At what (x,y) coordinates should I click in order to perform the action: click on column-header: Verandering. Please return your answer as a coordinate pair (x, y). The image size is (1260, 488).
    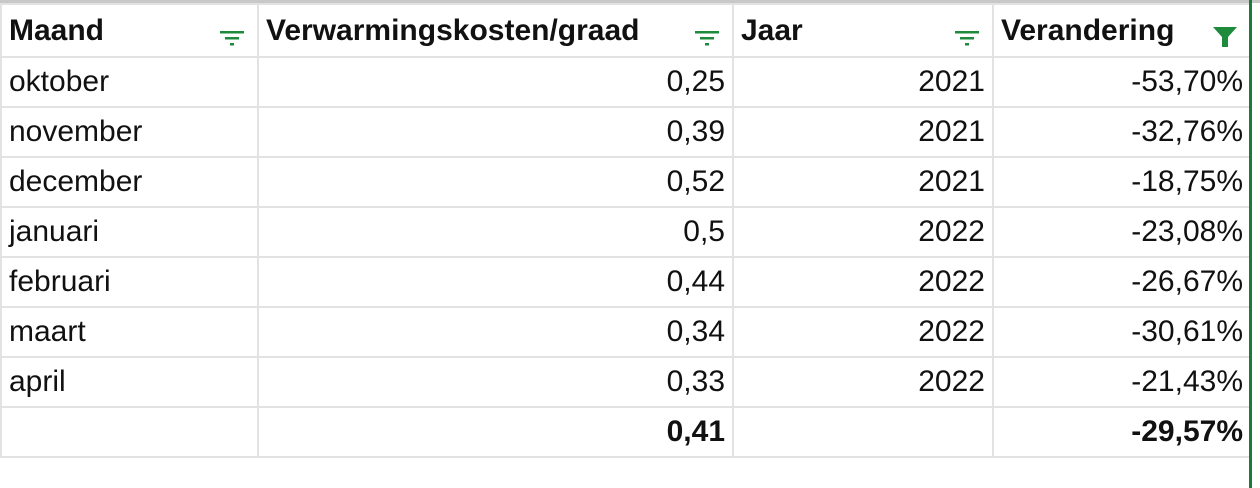
    Looking at the image, I should click on (1122, 30).